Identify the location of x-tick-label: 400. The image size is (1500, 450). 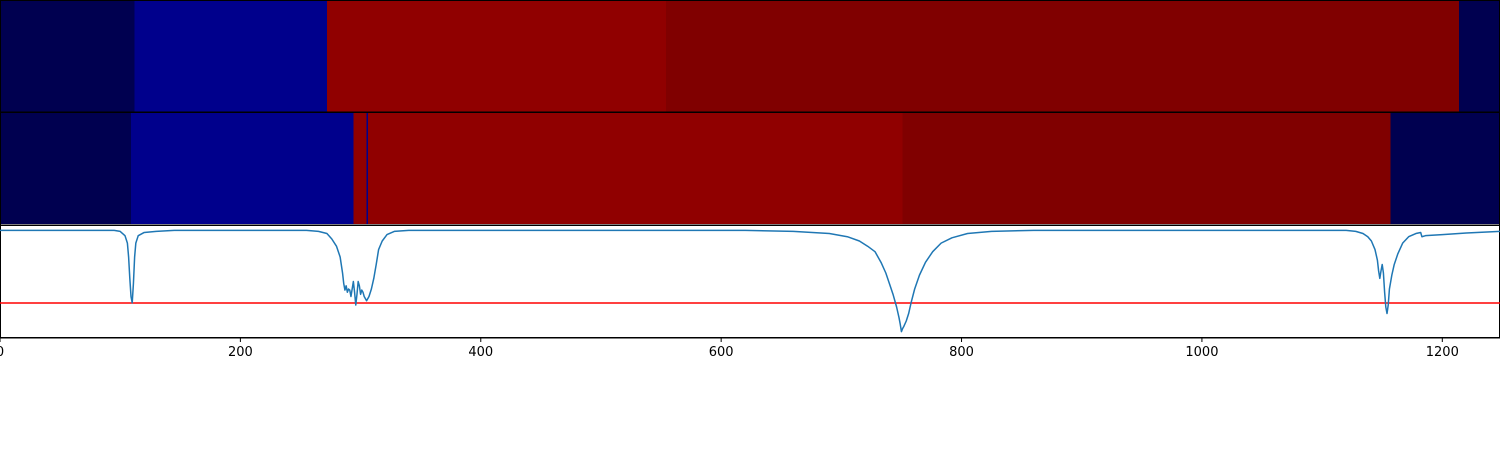
(480, 352).